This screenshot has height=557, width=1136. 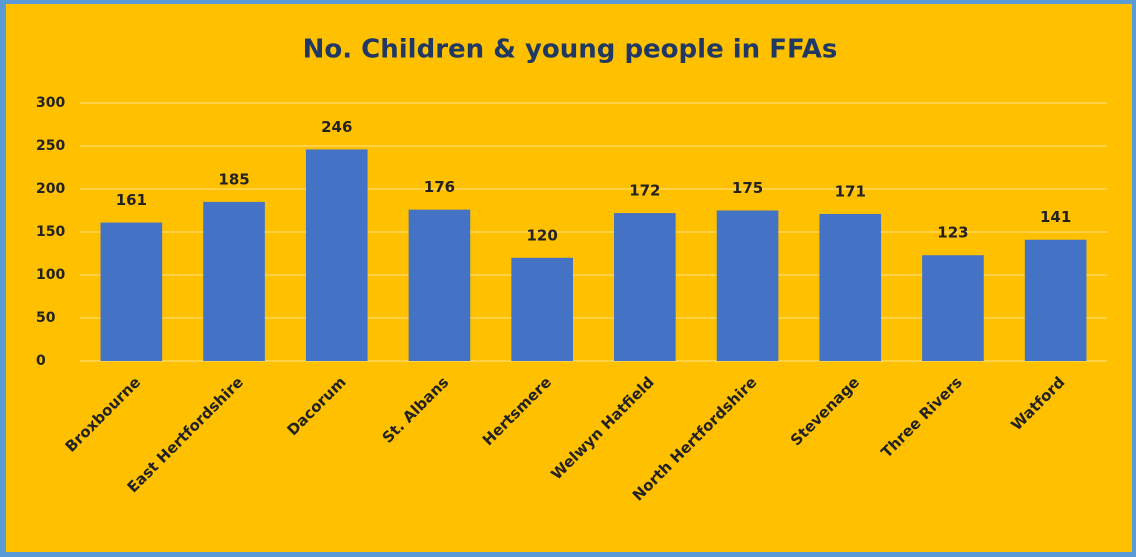 I want to click on y-tick-label: 150, so click(x=50, y=232).